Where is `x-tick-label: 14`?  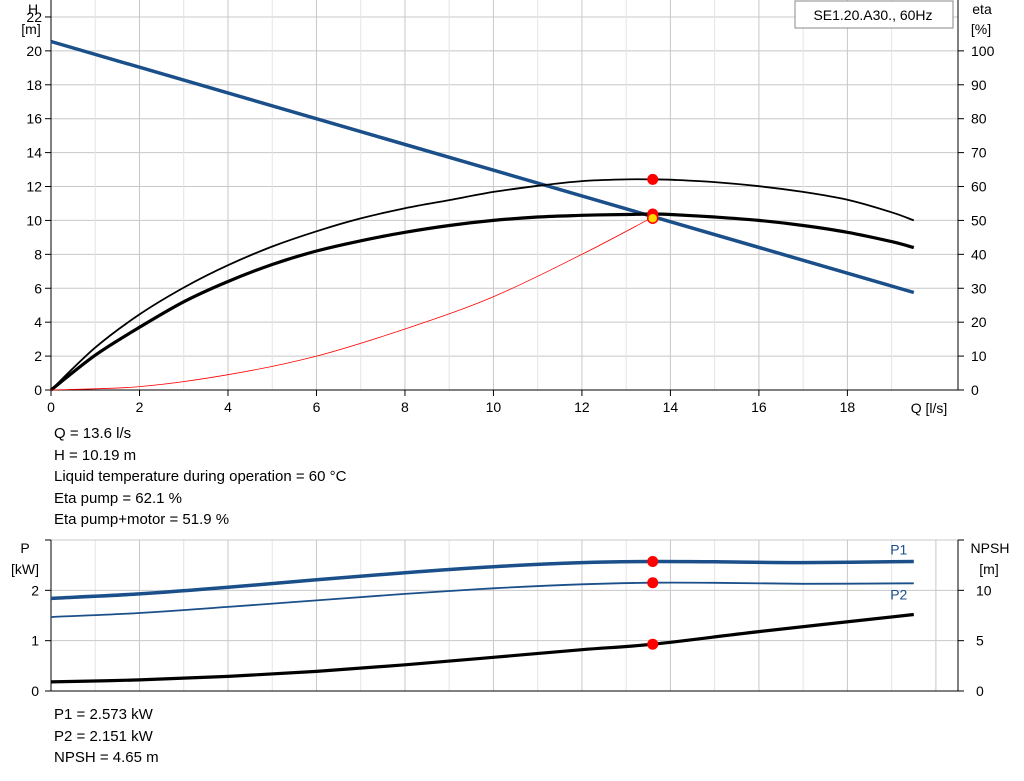
x-tick-label: 14 is located at coordinates (671, 407).